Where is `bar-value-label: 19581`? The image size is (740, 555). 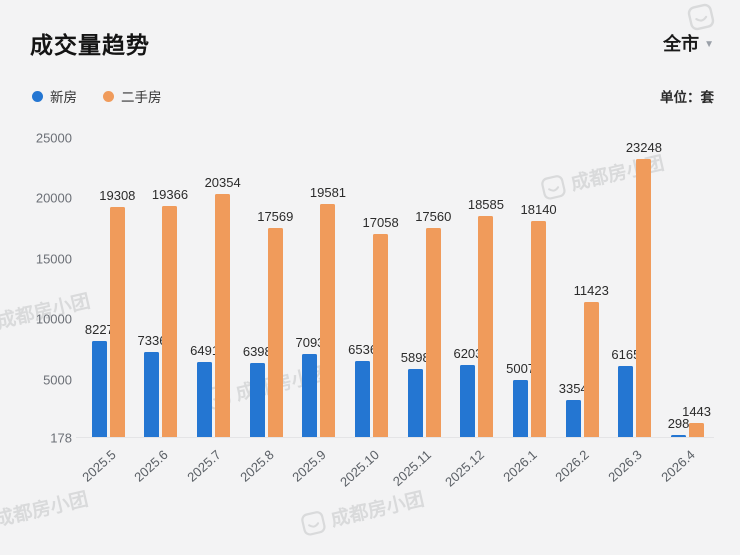 bar-value-label: 19581 is located at coordinates (328, 192).